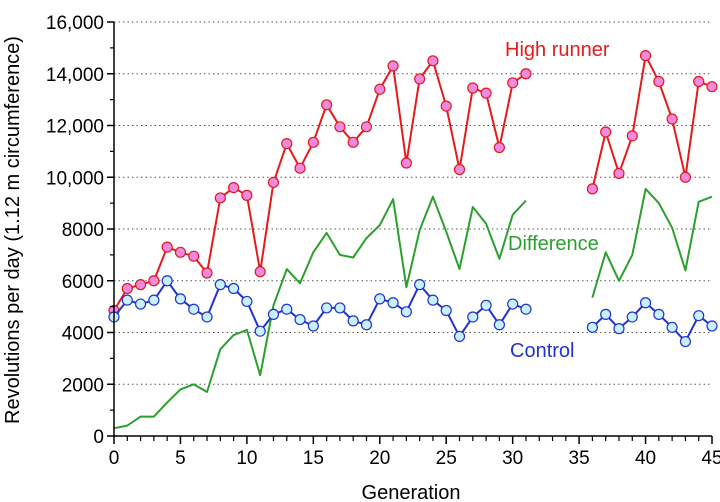 The height and width of the screenshot is (502, 720). Describe the element at coordinates (313, 458) in the screenshot. I see `x-tick-label: 15` at that location.